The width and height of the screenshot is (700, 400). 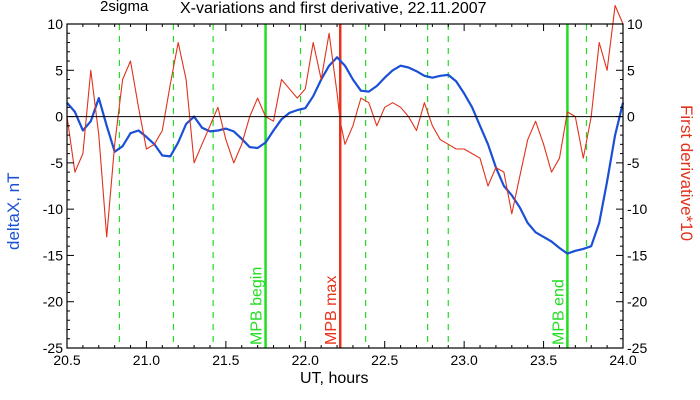 What do you see at coordinates (637, 209) in the screenshot?
I see `y-tick-label-right-4: -10` at bounding box center [637, 209].